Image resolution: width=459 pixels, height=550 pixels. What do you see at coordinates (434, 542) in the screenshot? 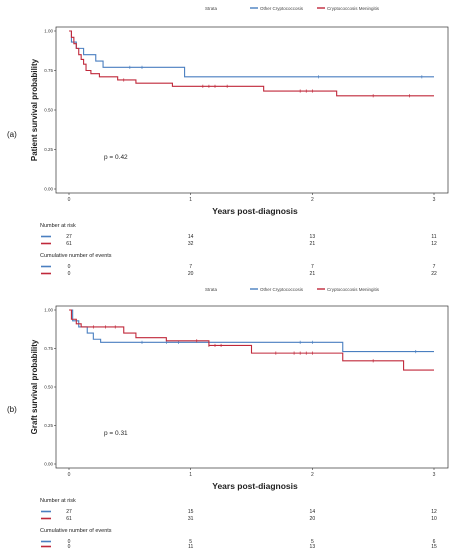
I see `events-table-cell: 6` at bounding box center [434, 542].